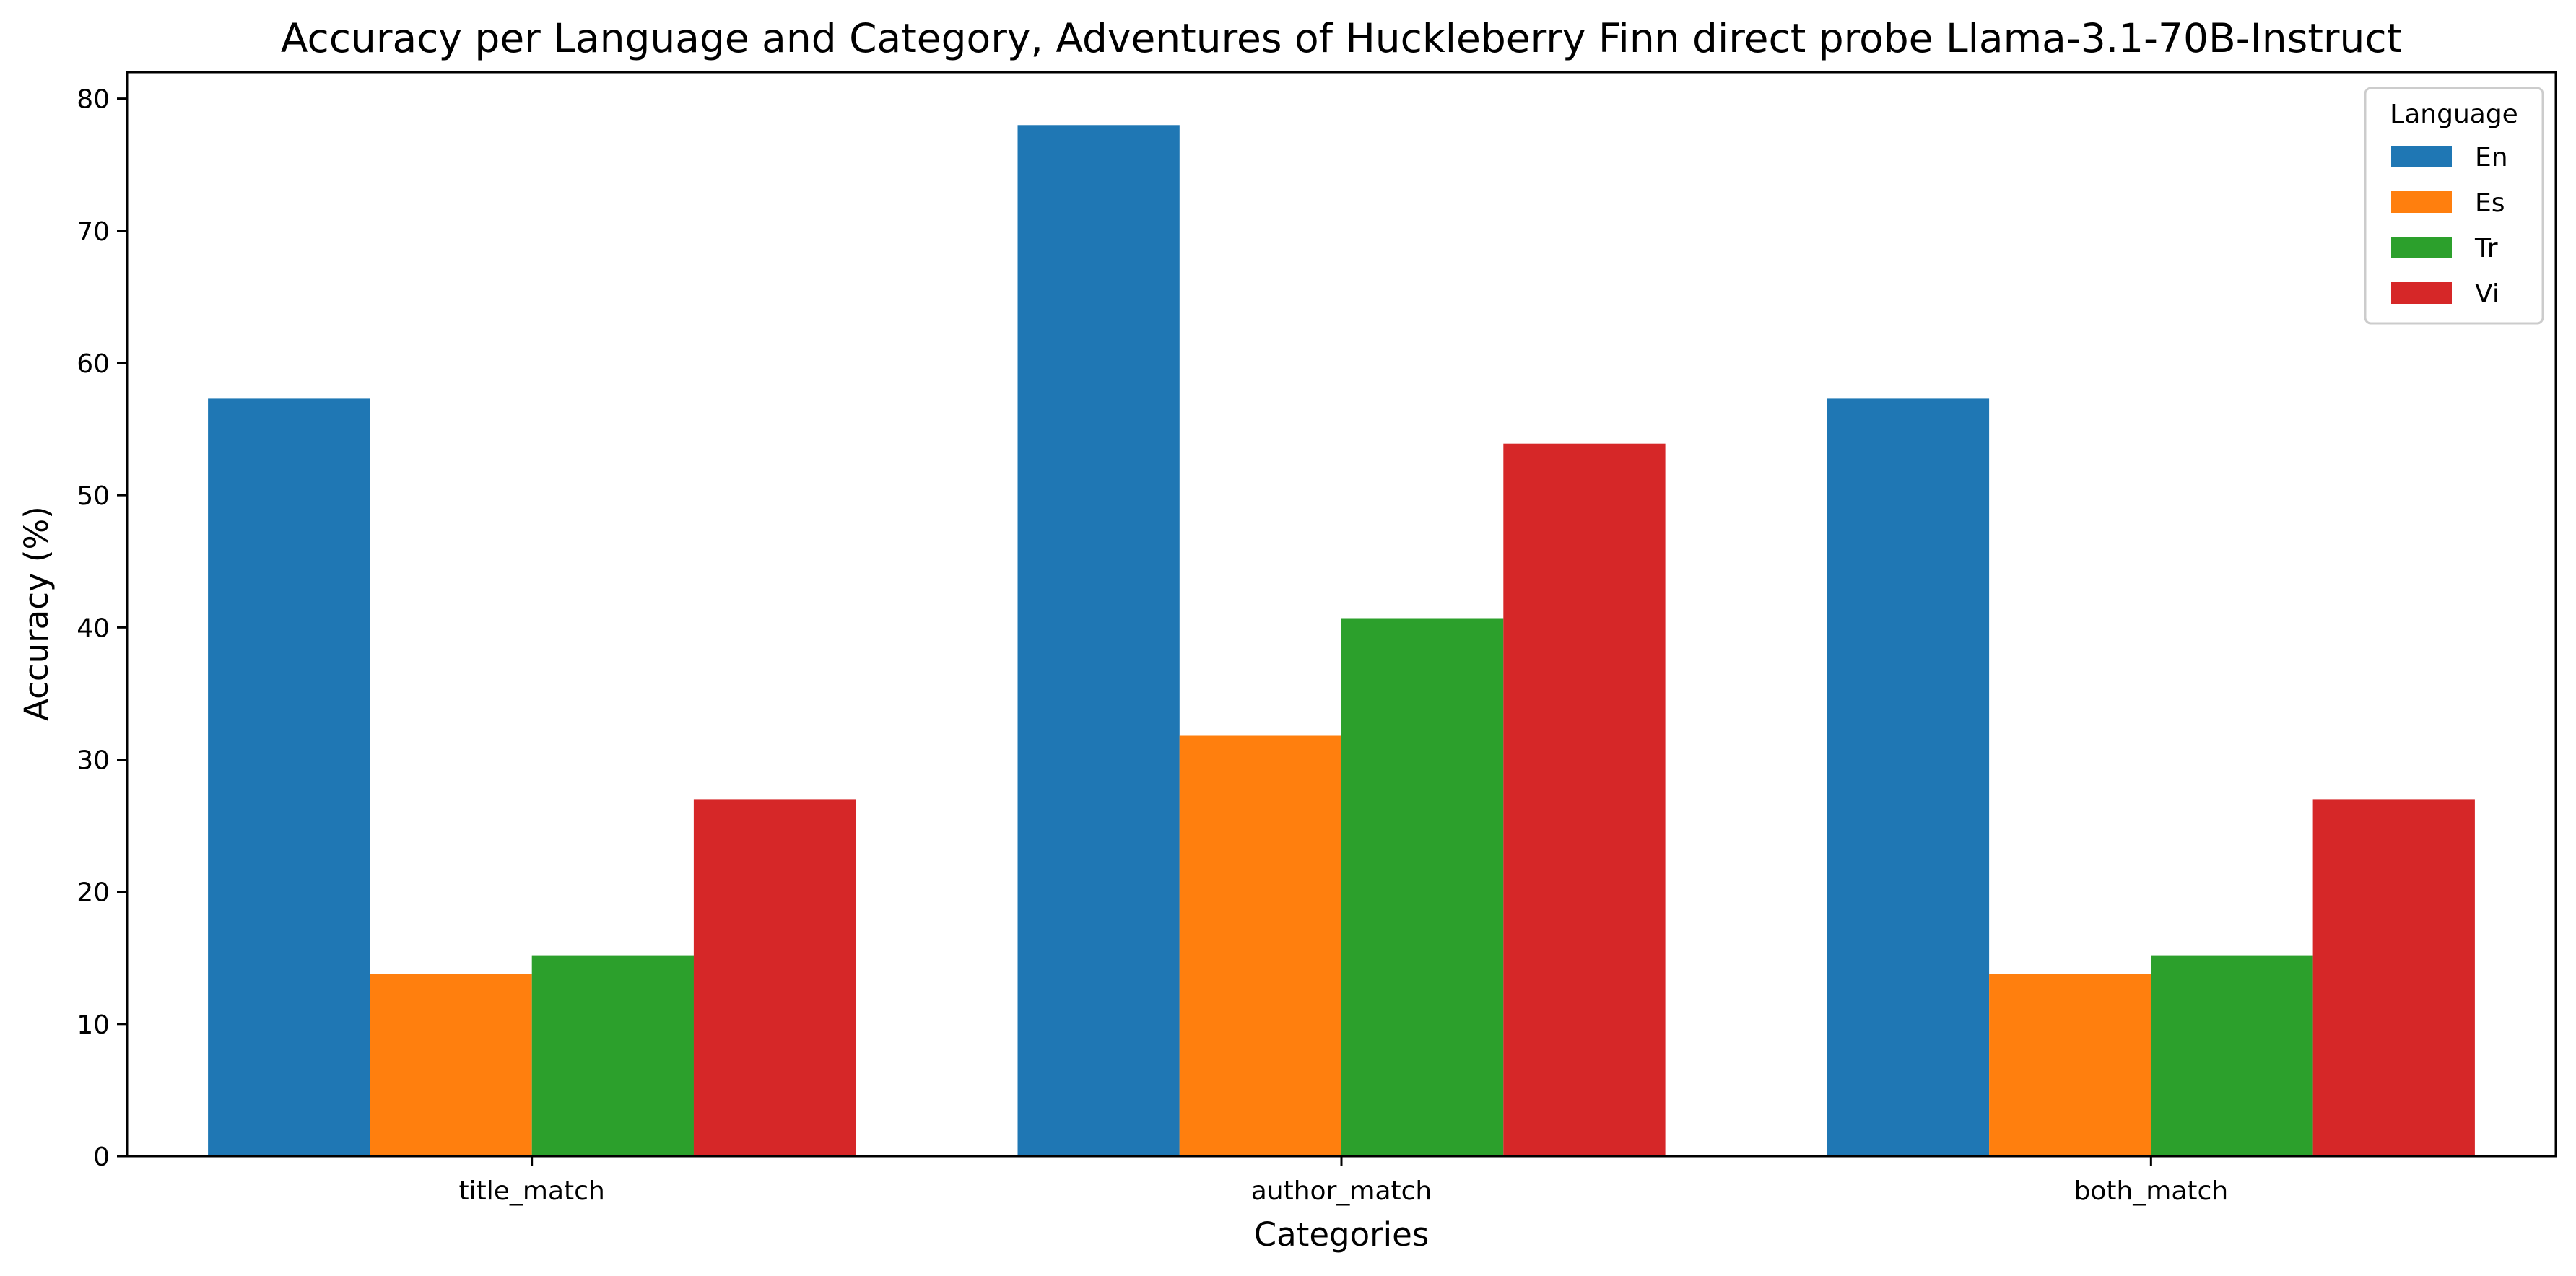 Image resolution: width=2576 pixels, height=1276 pixels. What do you see at coordinates (2393, 977) in the screenshot?
I see `bar-vi-both_match` at bounding box center [2393, 977].